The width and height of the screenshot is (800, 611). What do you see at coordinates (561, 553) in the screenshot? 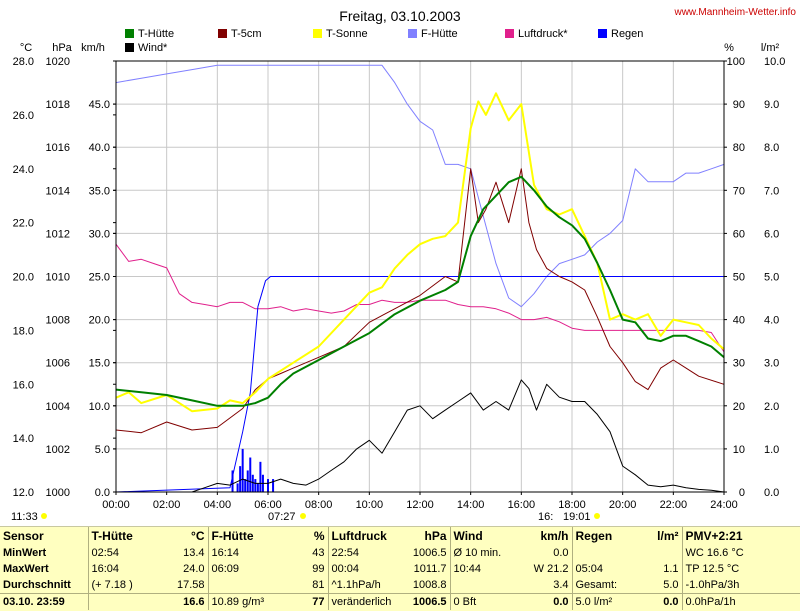
I see `stats-cell: 0.0` at bounding box center [561, 553].